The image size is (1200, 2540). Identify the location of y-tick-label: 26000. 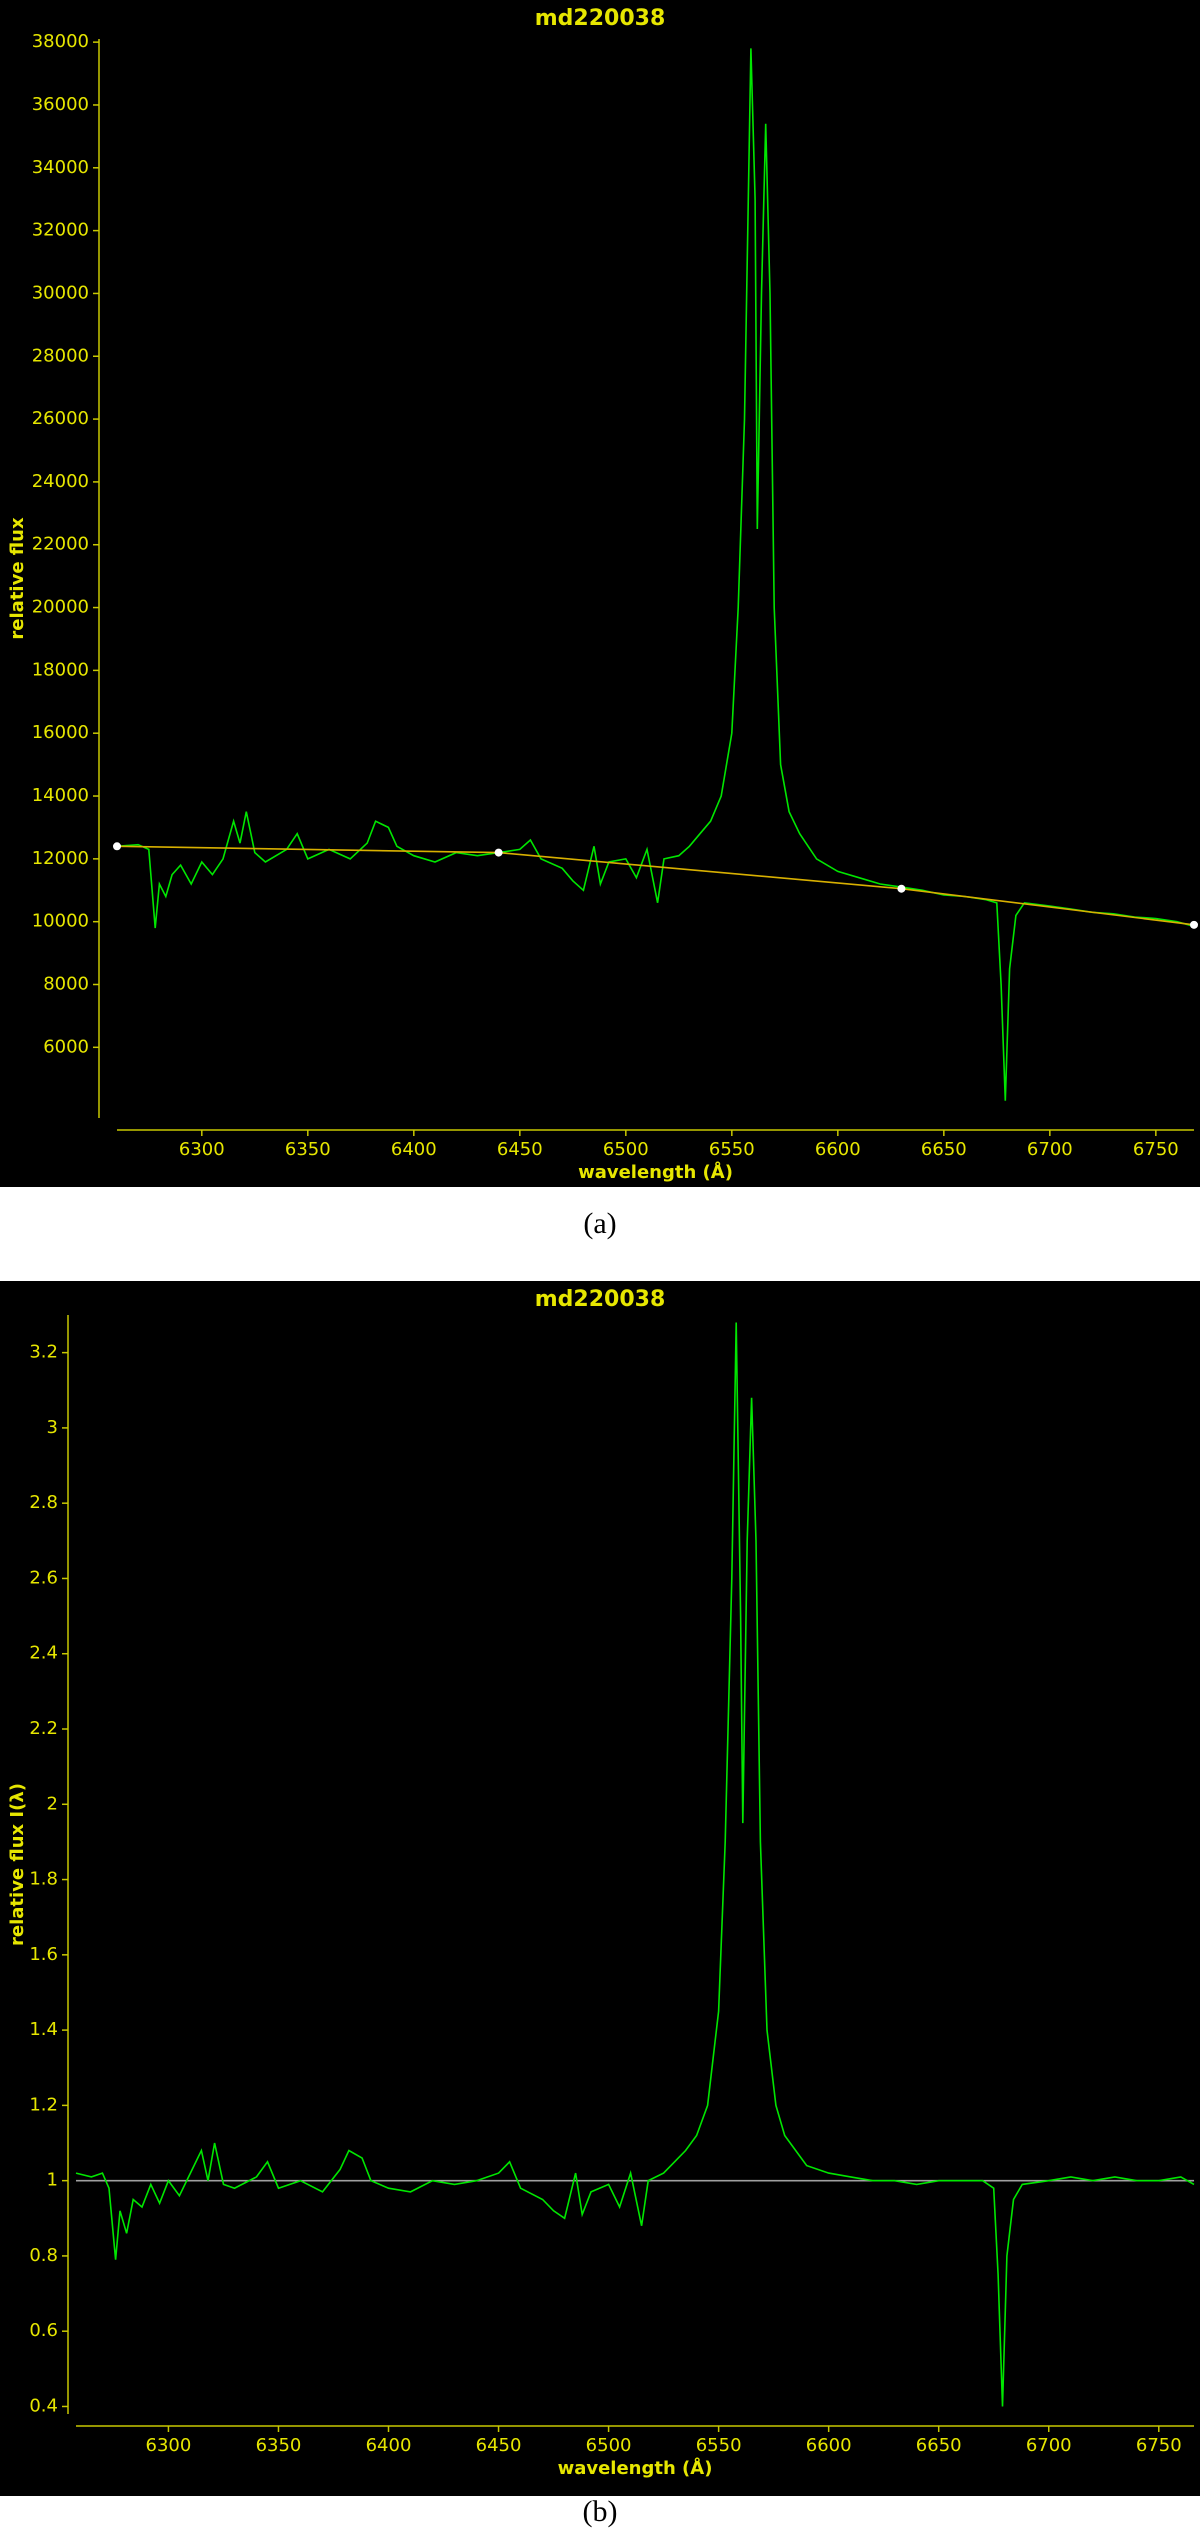
(60, 418).